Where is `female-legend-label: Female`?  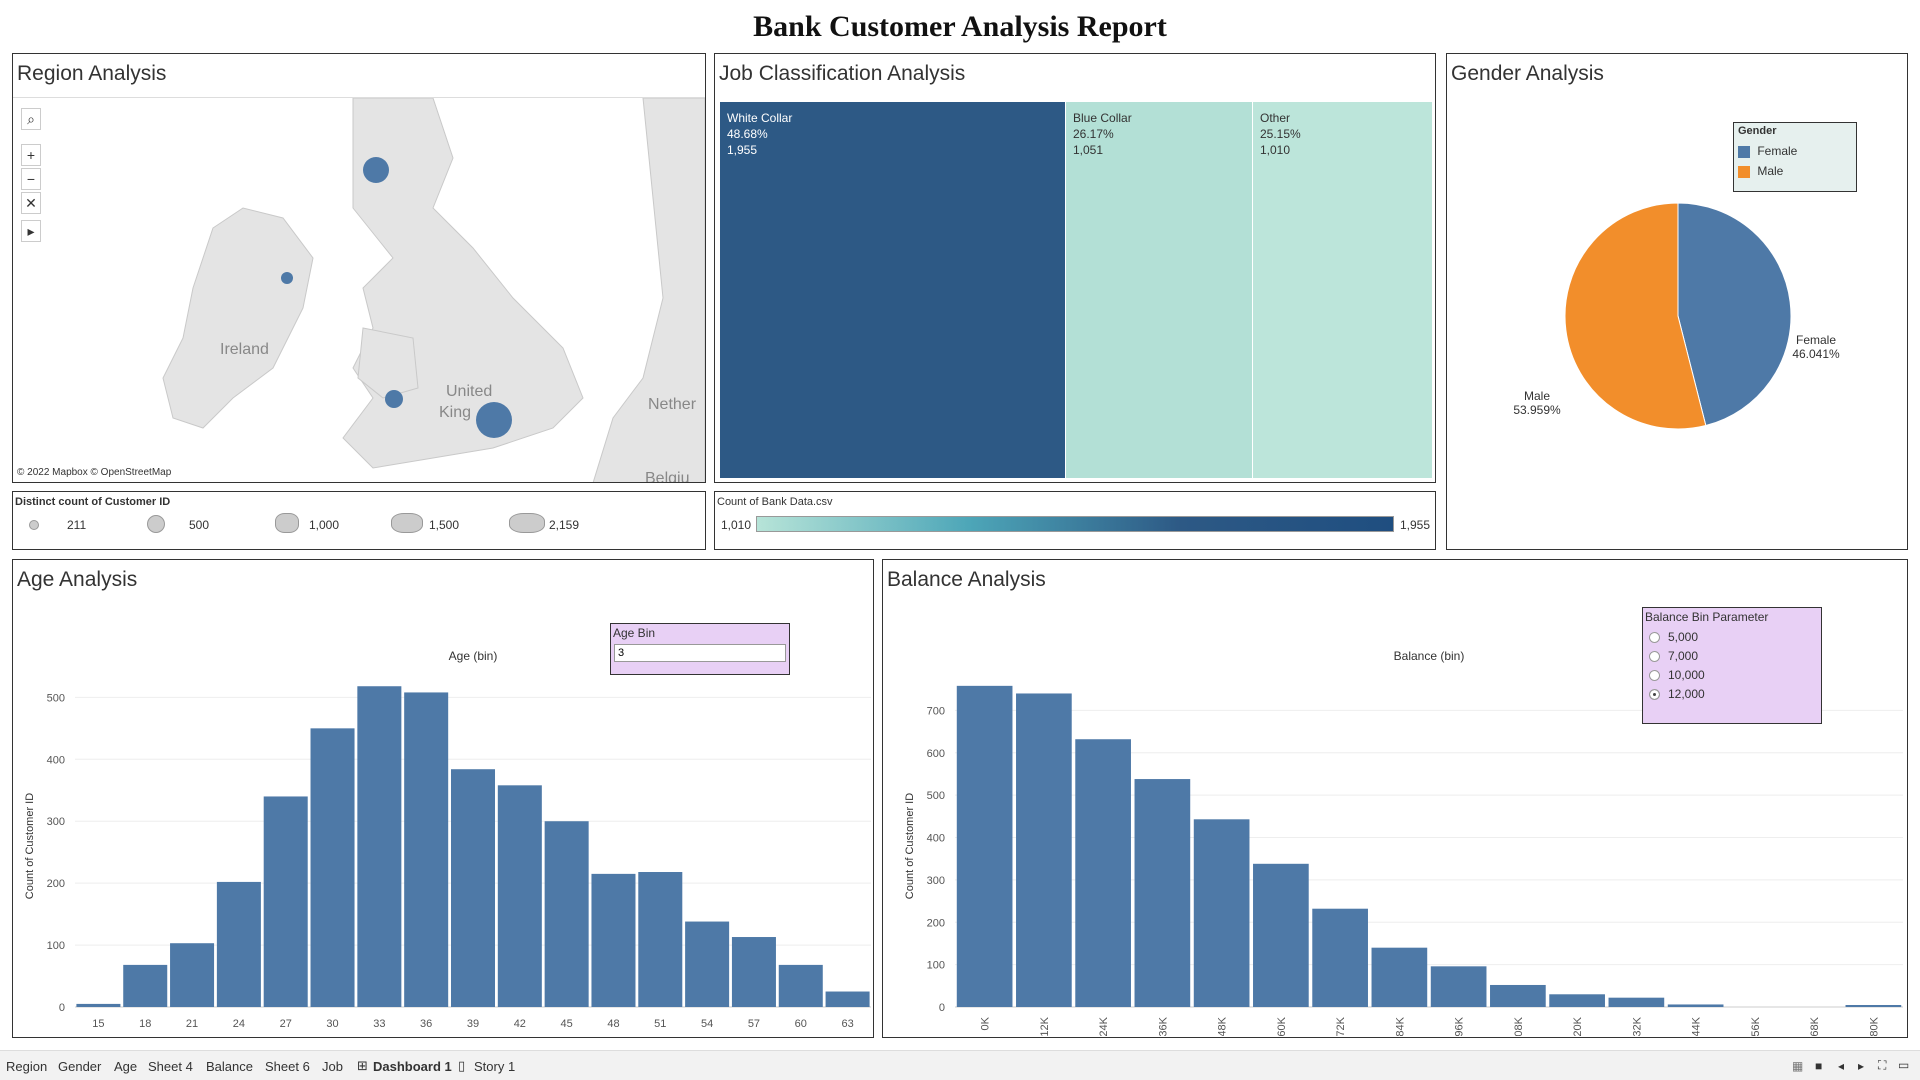 female-legend-label: Female is located at coordinates (1777, 151).